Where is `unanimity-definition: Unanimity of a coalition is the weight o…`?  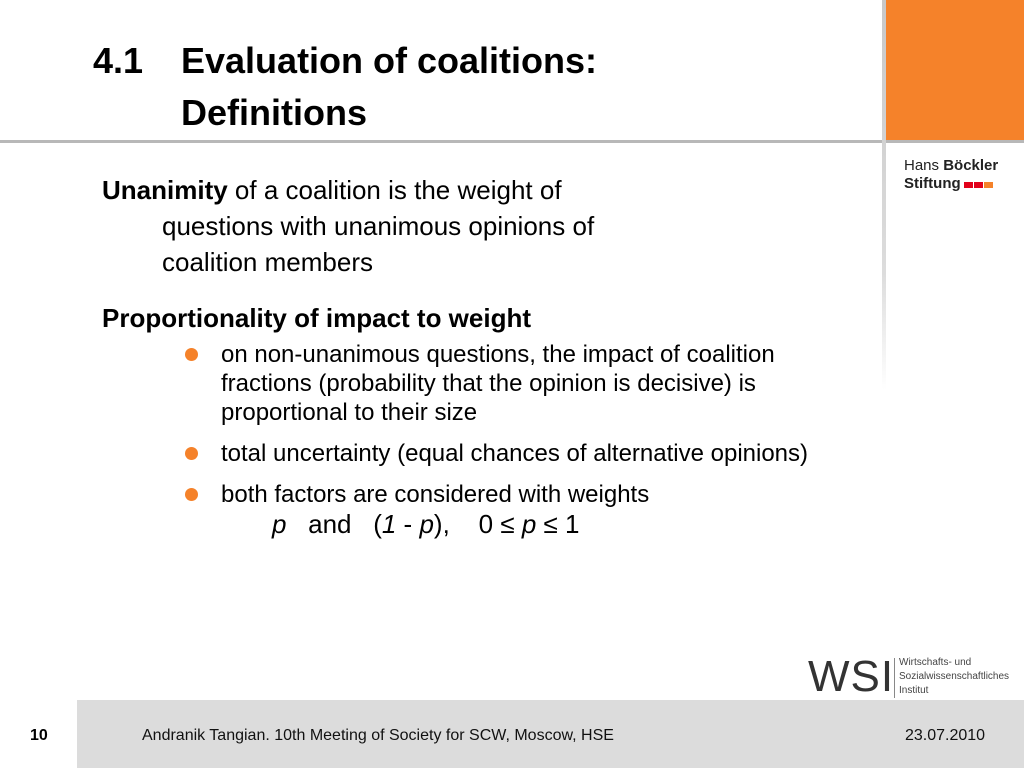 unanimity-definition: Unanimity of a coalition is the weight o… is located at coordinates (482, 226).